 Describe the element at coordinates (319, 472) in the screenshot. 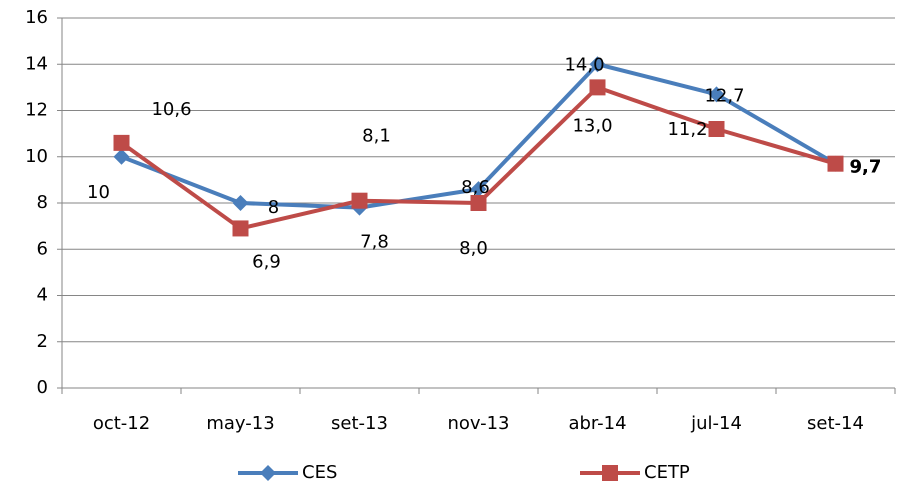

I see `legend-label: CES` at that location.